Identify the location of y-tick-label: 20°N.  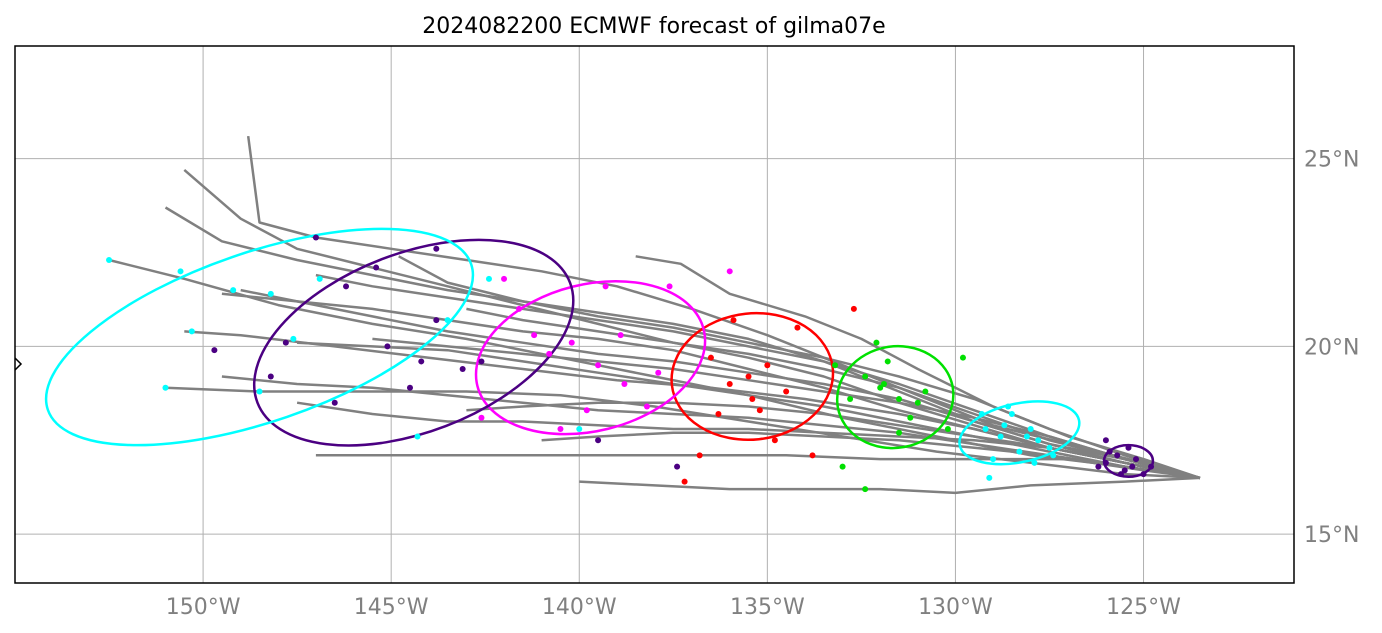
(1331, 347).